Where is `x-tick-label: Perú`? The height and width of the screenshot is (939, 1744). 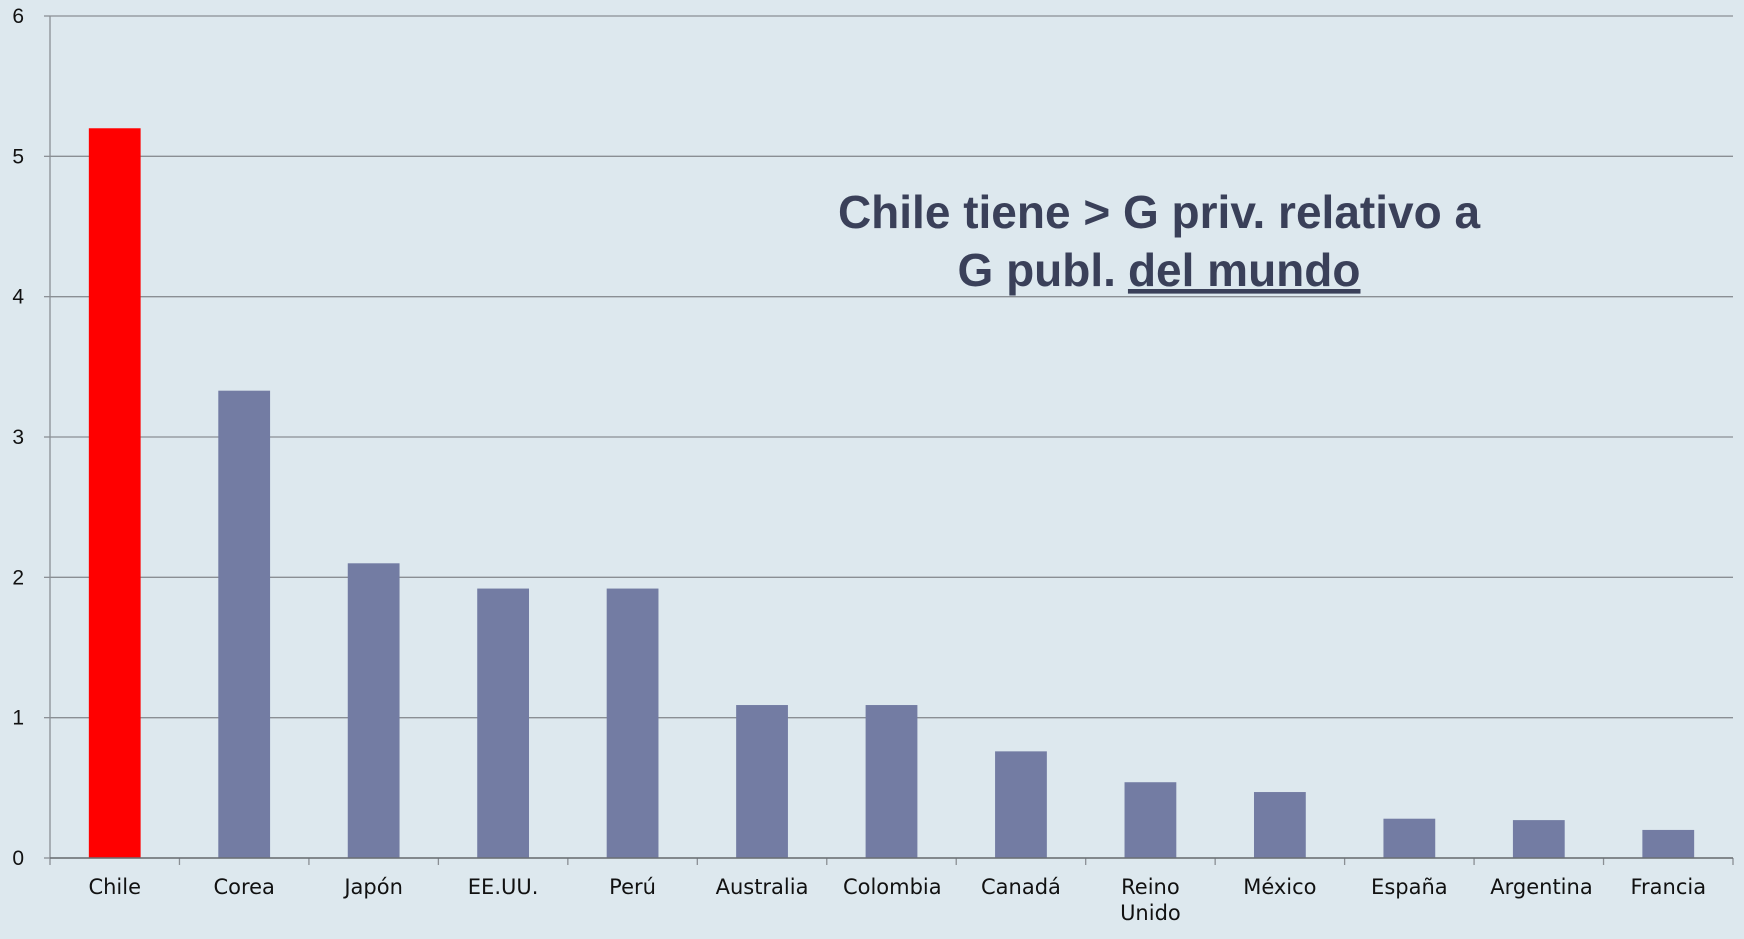 x-tick-label: Perú is located at coordinates (632, 887).